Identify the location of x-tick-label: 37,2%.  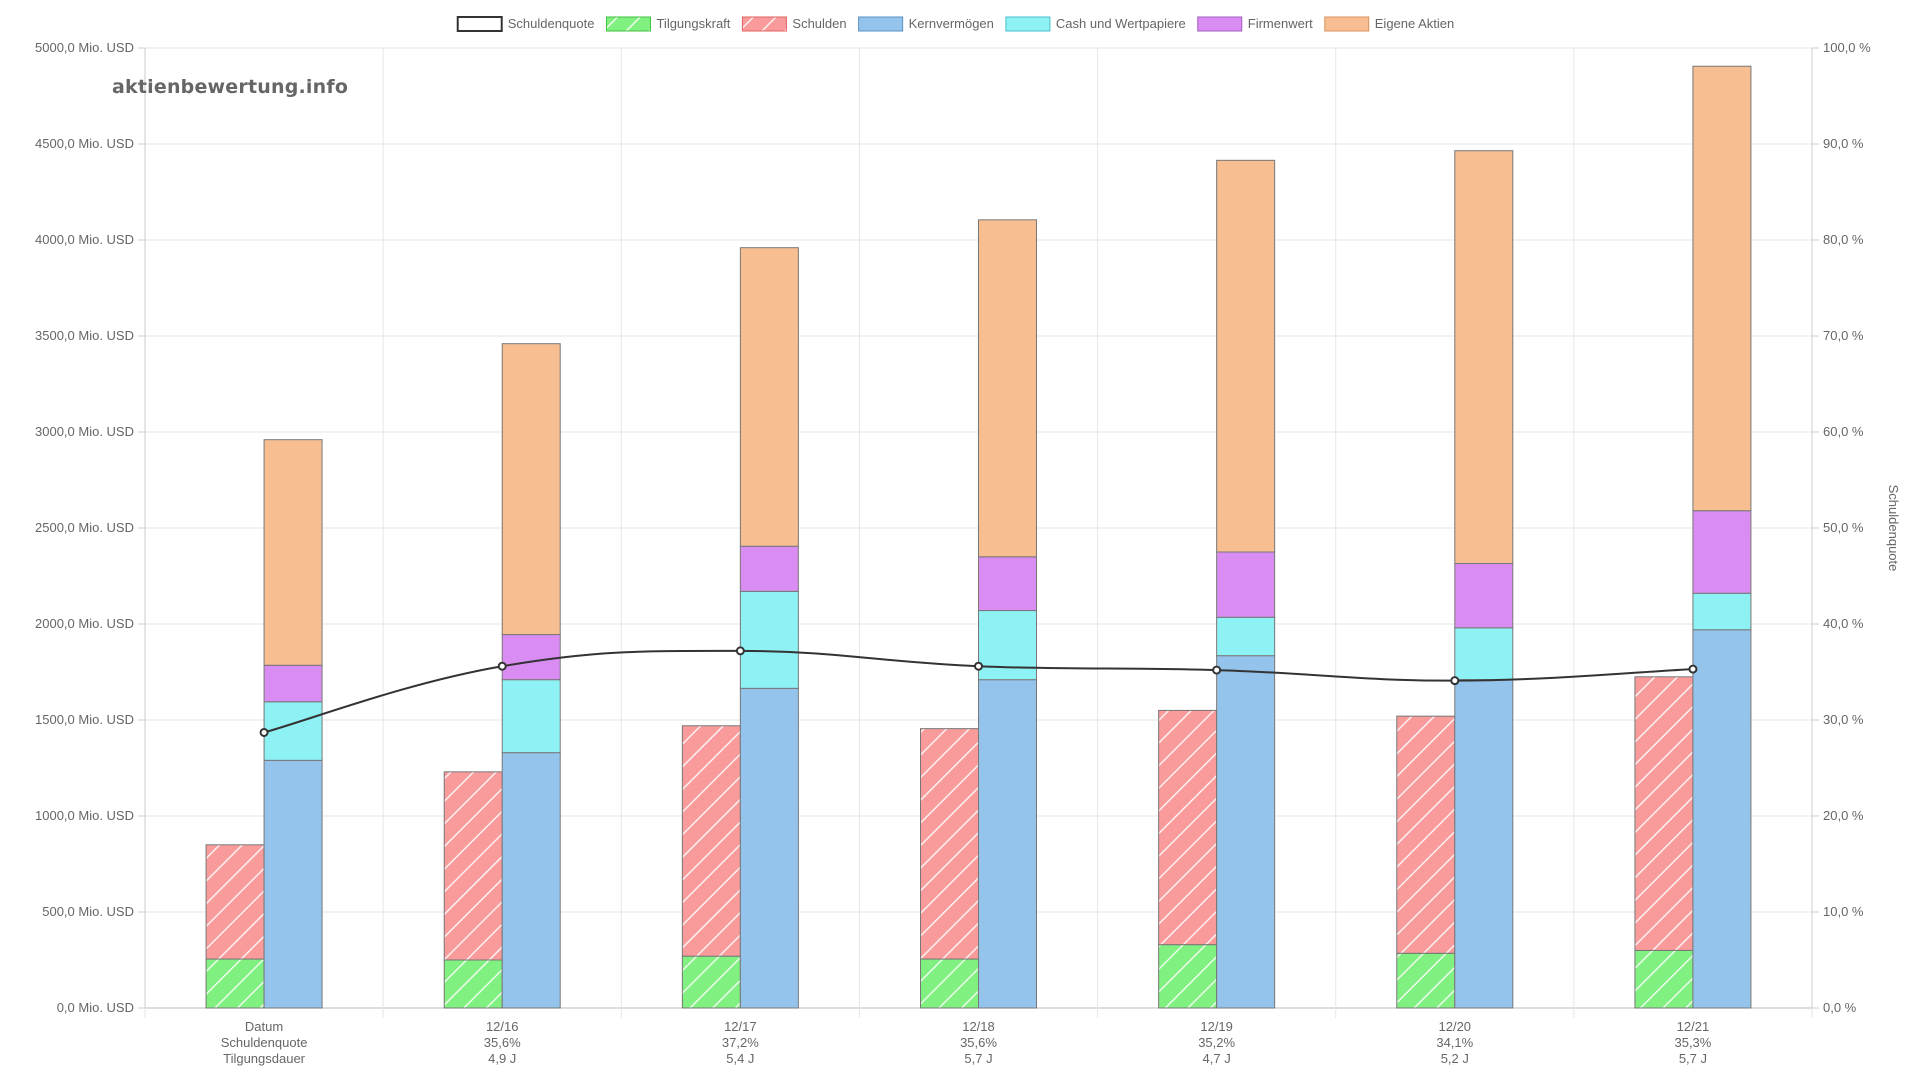
(740, 1042).